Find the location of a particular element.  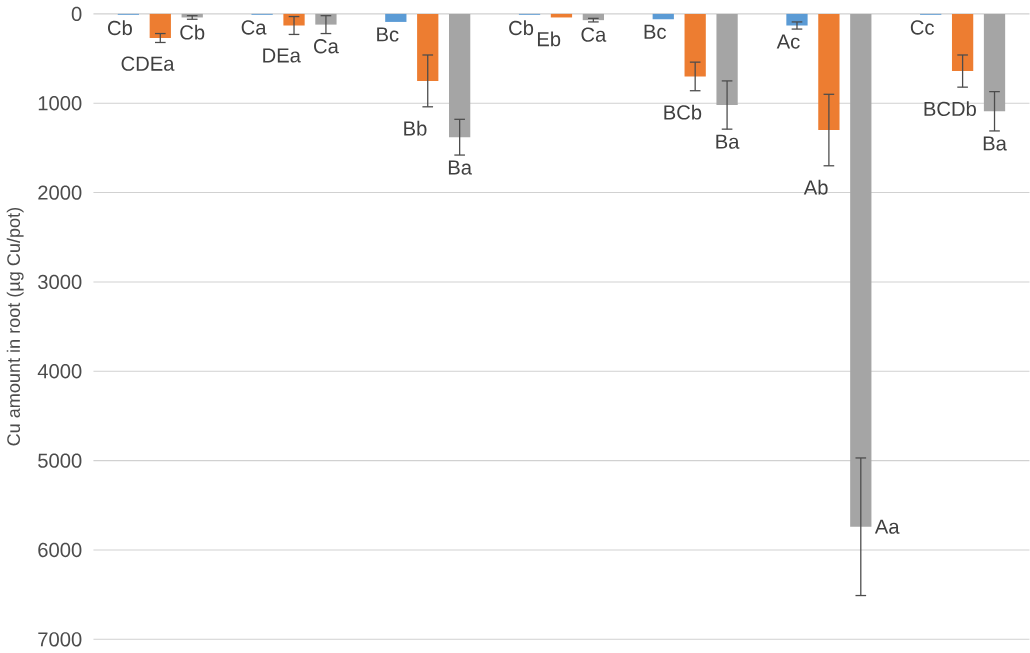

data-label: Ab is located at coordinates (815, 187).